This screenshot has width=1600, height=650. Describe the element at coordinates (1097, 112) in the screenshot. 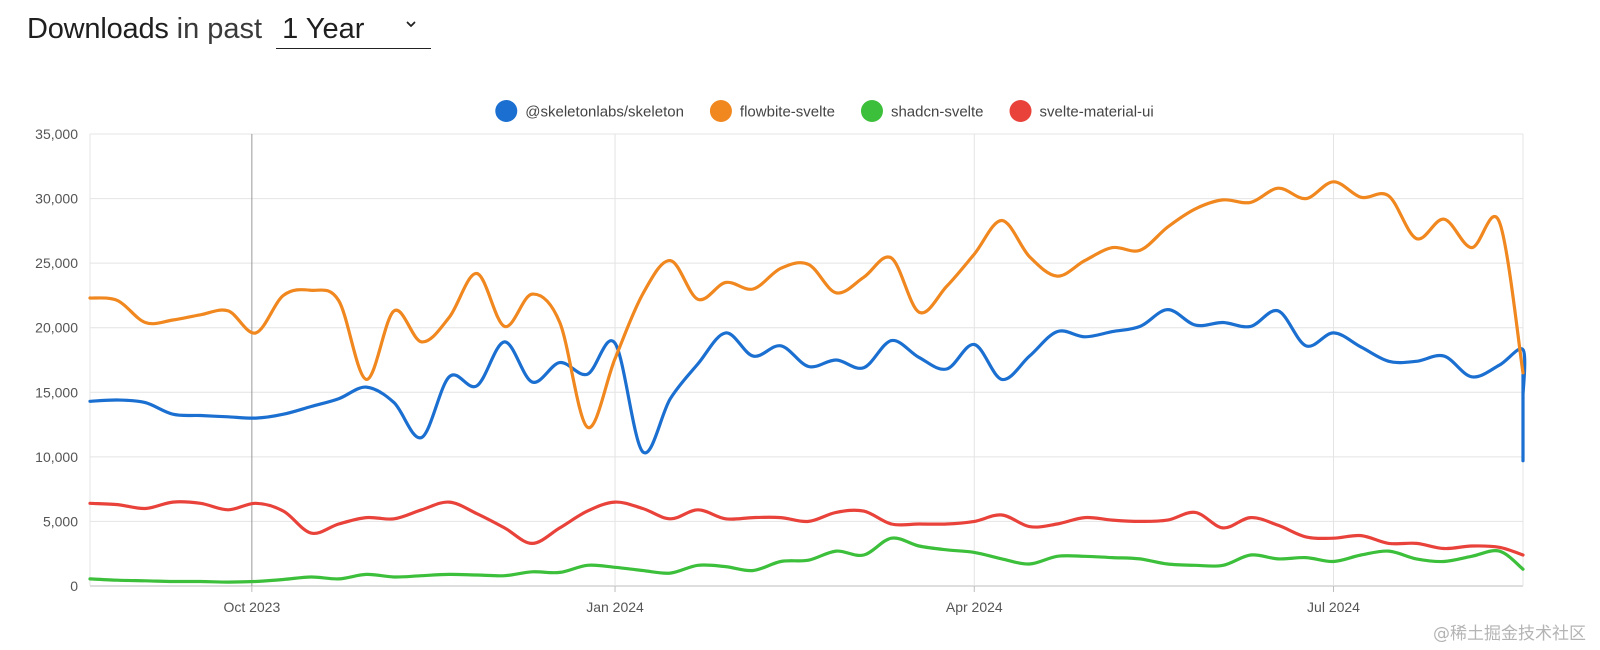

I see `legend-label: svelte-material-ui` at that location.